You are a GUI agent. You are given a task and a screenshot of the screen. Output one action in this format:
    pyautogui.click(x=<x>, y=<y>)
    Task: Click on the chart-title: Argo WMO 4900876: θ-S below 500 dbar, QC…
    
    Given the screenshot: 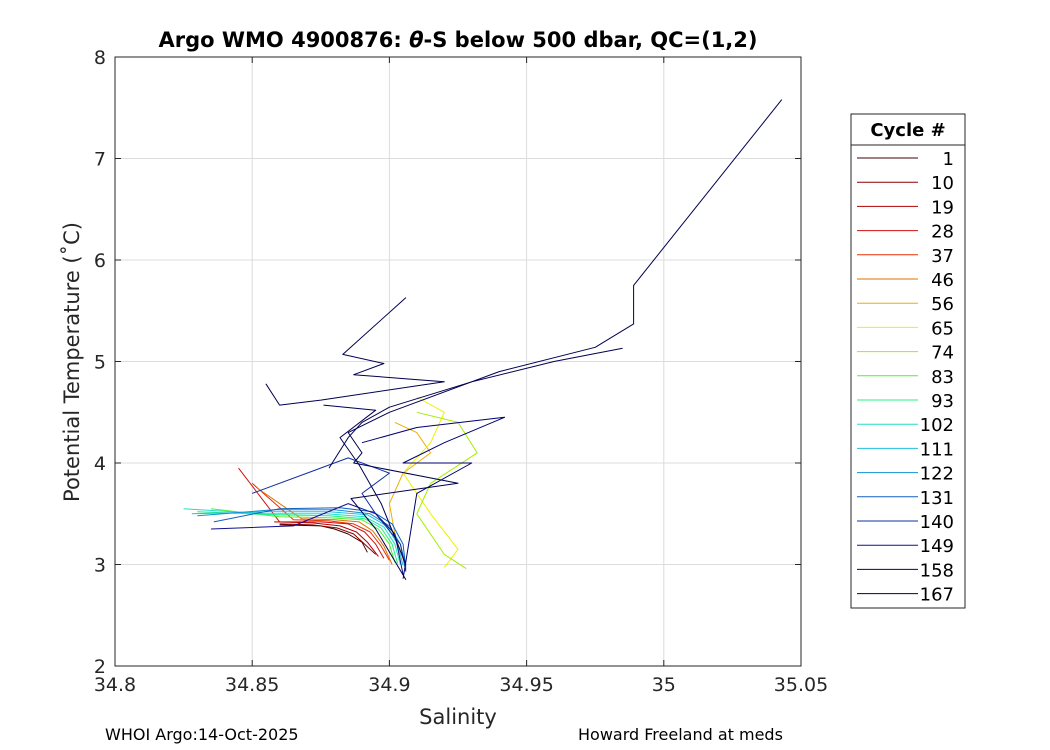 What is the action you would take?
    pyautogui.click(x=457, y=40)
    